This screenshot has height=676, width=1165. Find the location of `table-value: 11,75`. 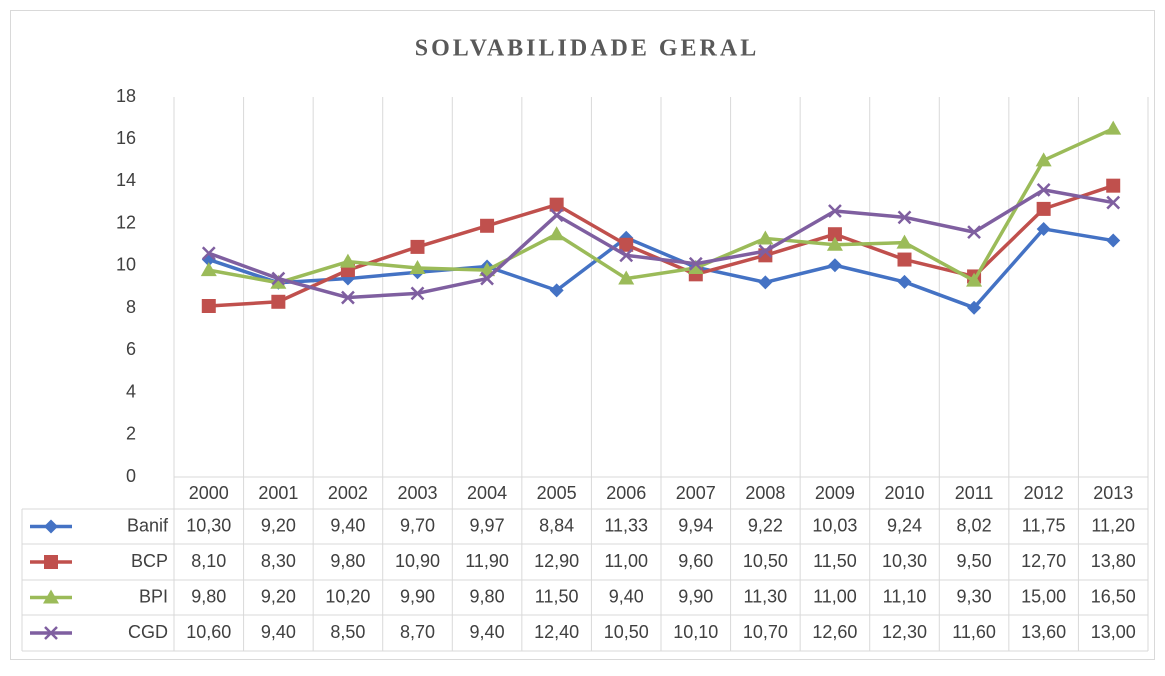

table-value: 11,75 is located at coordinates (1044, 525).